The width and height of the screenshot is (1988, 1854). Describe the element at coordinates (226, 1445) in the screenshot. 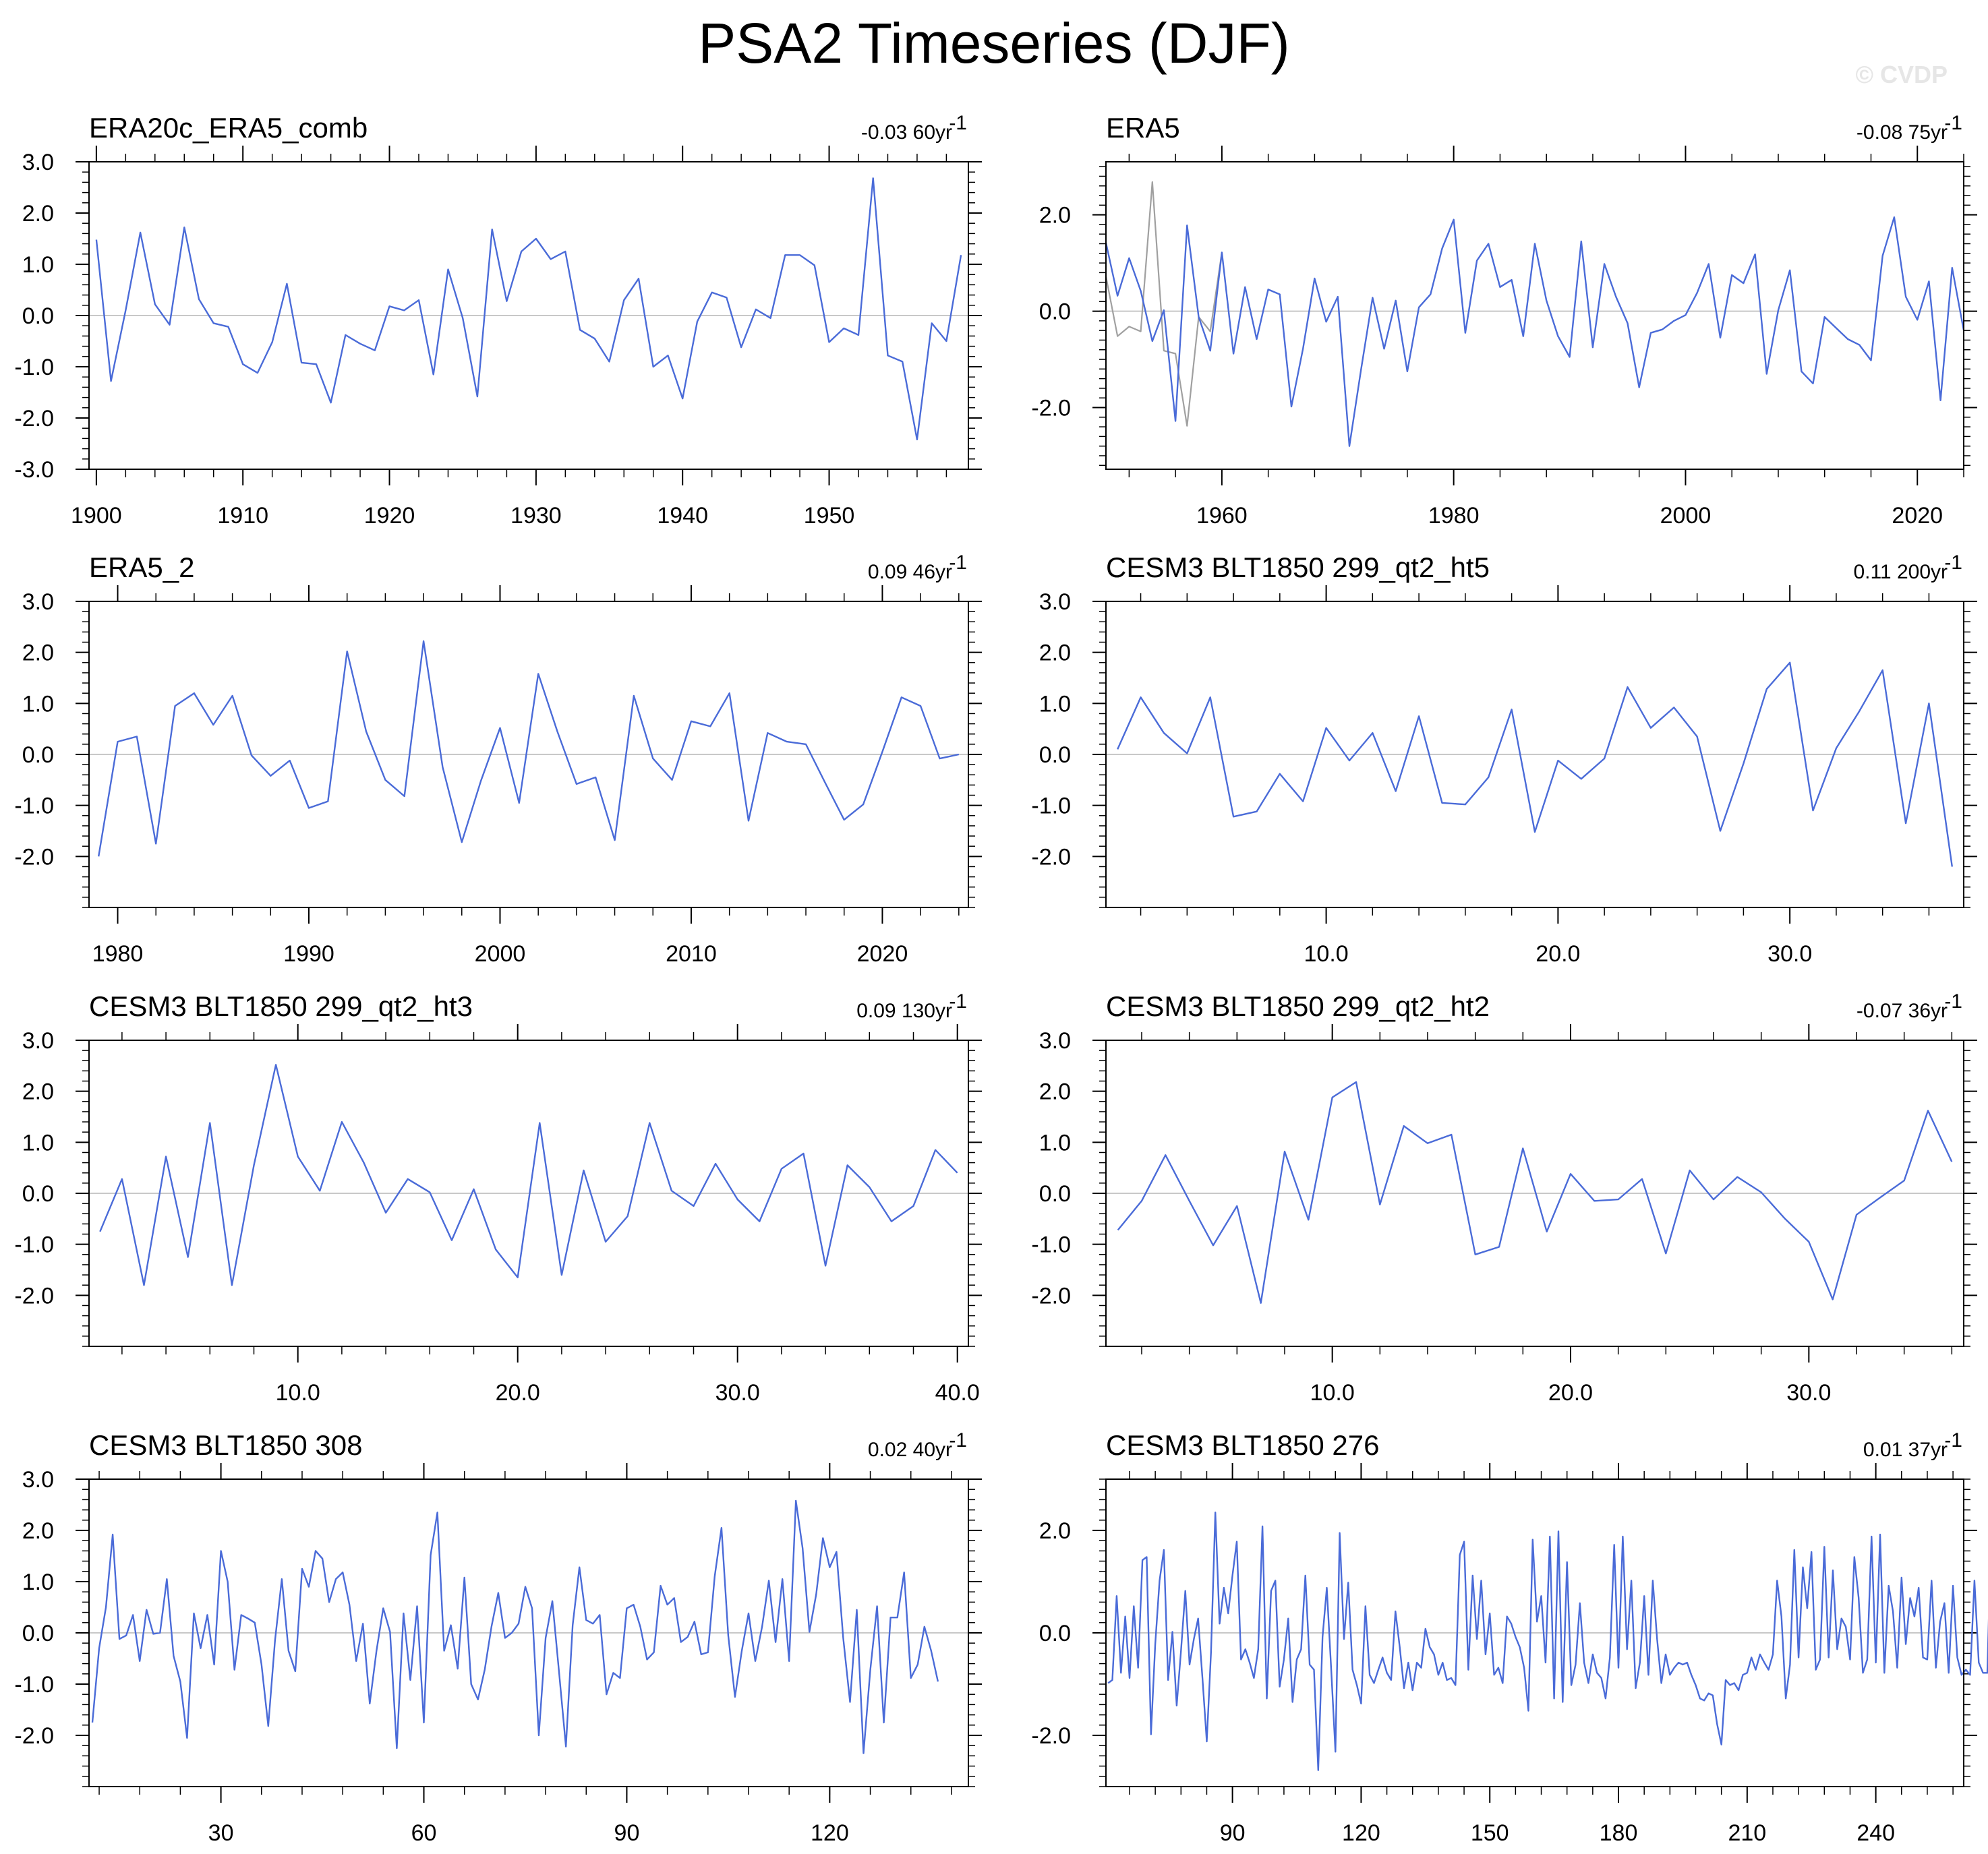

I see `panel-title: CESM3 BLT1850 308` at that location.